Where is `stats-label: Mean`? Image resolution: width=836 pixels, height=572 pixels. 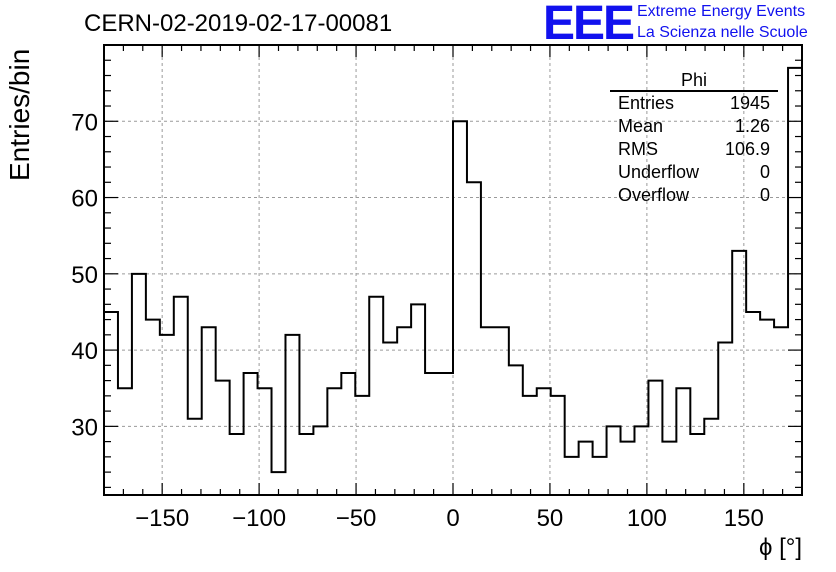 stats-label: Mean is located at coordinates (641, 126).